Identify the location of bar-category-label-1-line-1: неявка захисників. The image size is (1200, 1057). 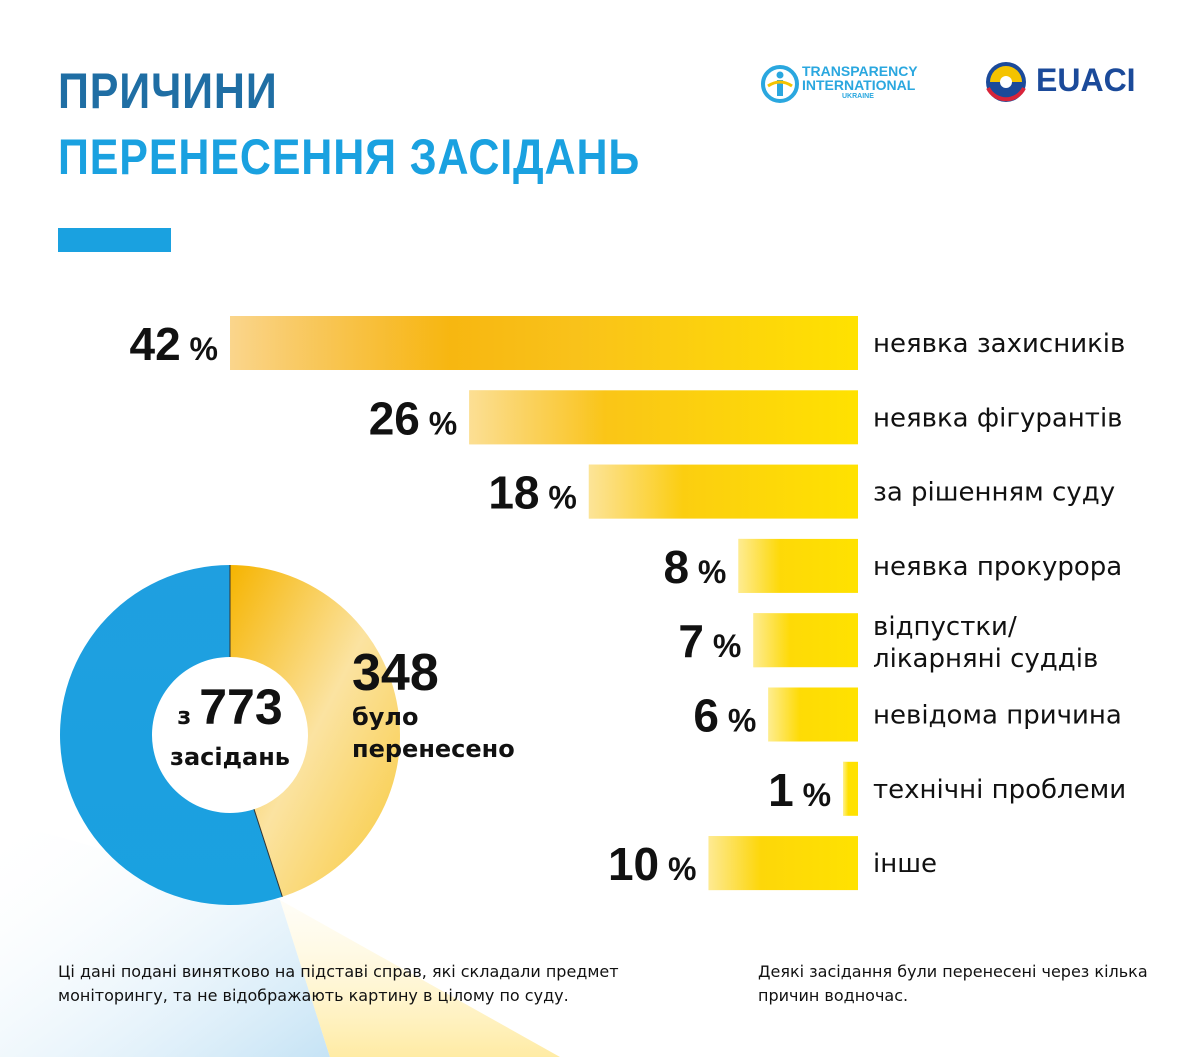
(999, 344).